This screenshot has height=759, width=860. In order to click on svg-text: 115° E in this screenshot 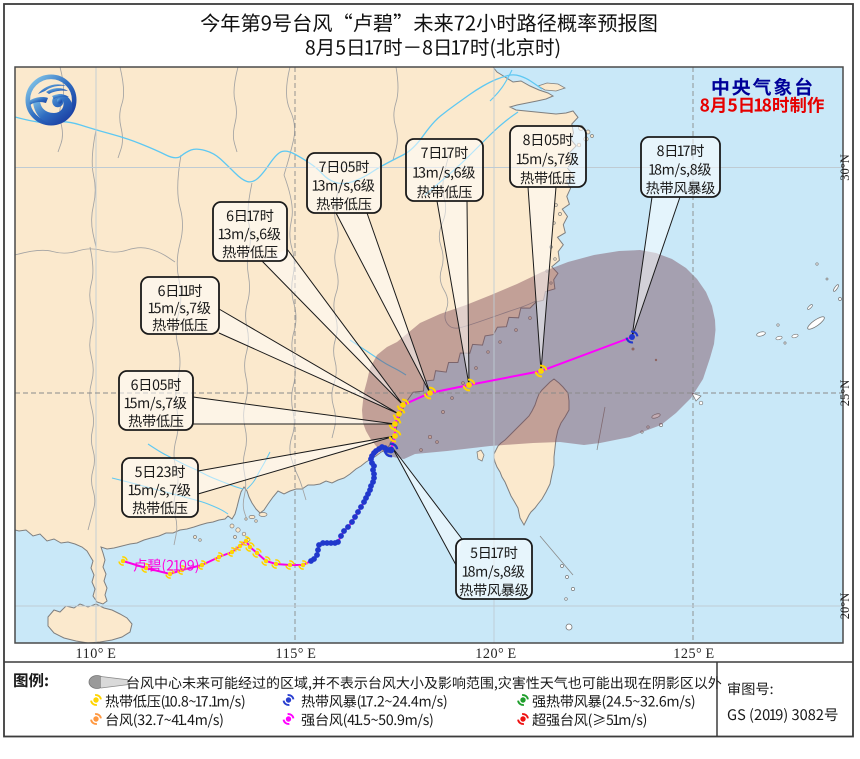, I will do `click(296, 654)`.